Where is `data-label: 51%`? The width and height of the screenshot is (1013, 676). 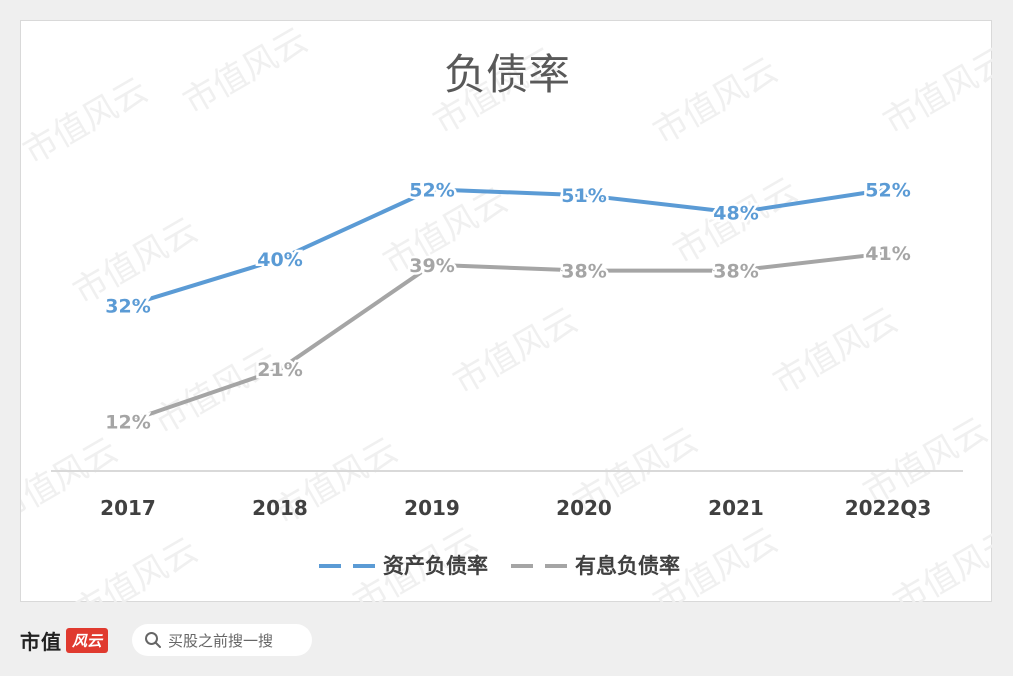
data-label: 51% is located at coordinates (583, 196).